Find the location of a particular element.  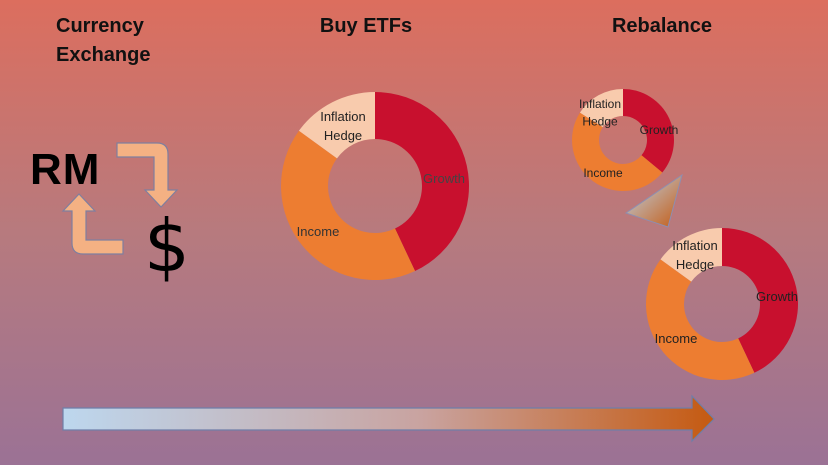

buy-etfs-donut-segment-income is located at coordinates (348, 205).